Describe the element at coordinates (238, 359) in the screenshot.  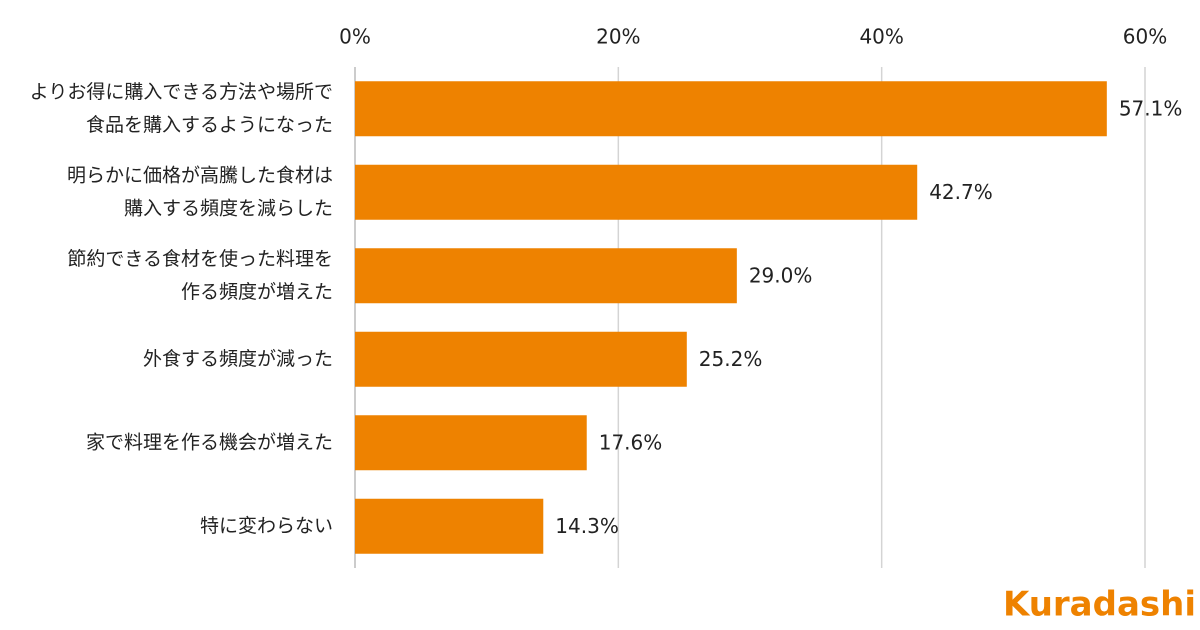
I see `y-tick-label: 外食する頻度が減った` at that location.